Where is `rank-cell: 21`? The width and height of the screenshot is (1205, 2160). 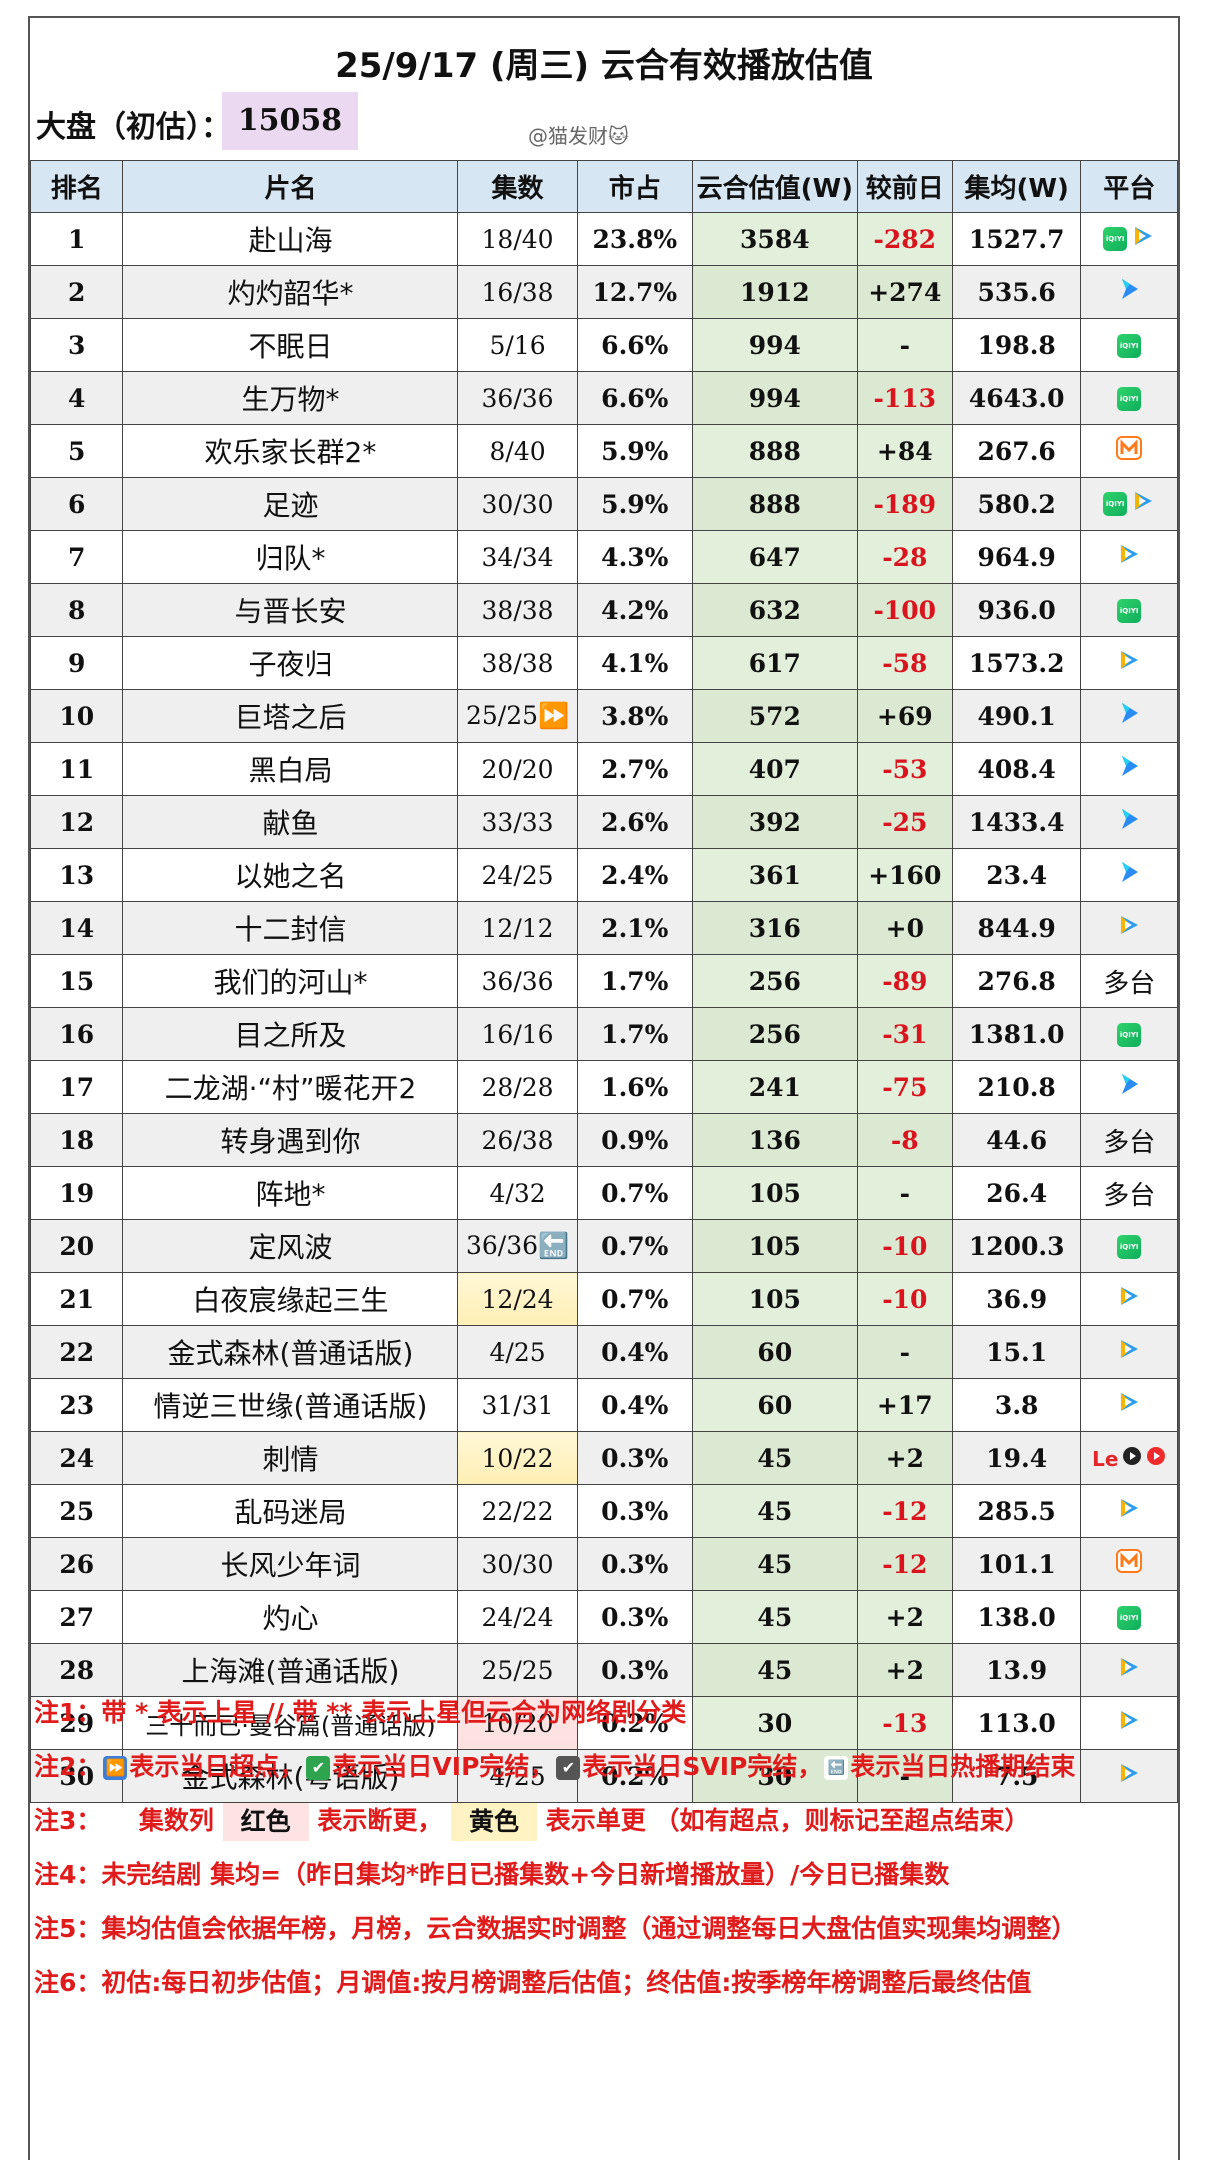 rank-cell: 21 is located at coordinates (76, 1299).